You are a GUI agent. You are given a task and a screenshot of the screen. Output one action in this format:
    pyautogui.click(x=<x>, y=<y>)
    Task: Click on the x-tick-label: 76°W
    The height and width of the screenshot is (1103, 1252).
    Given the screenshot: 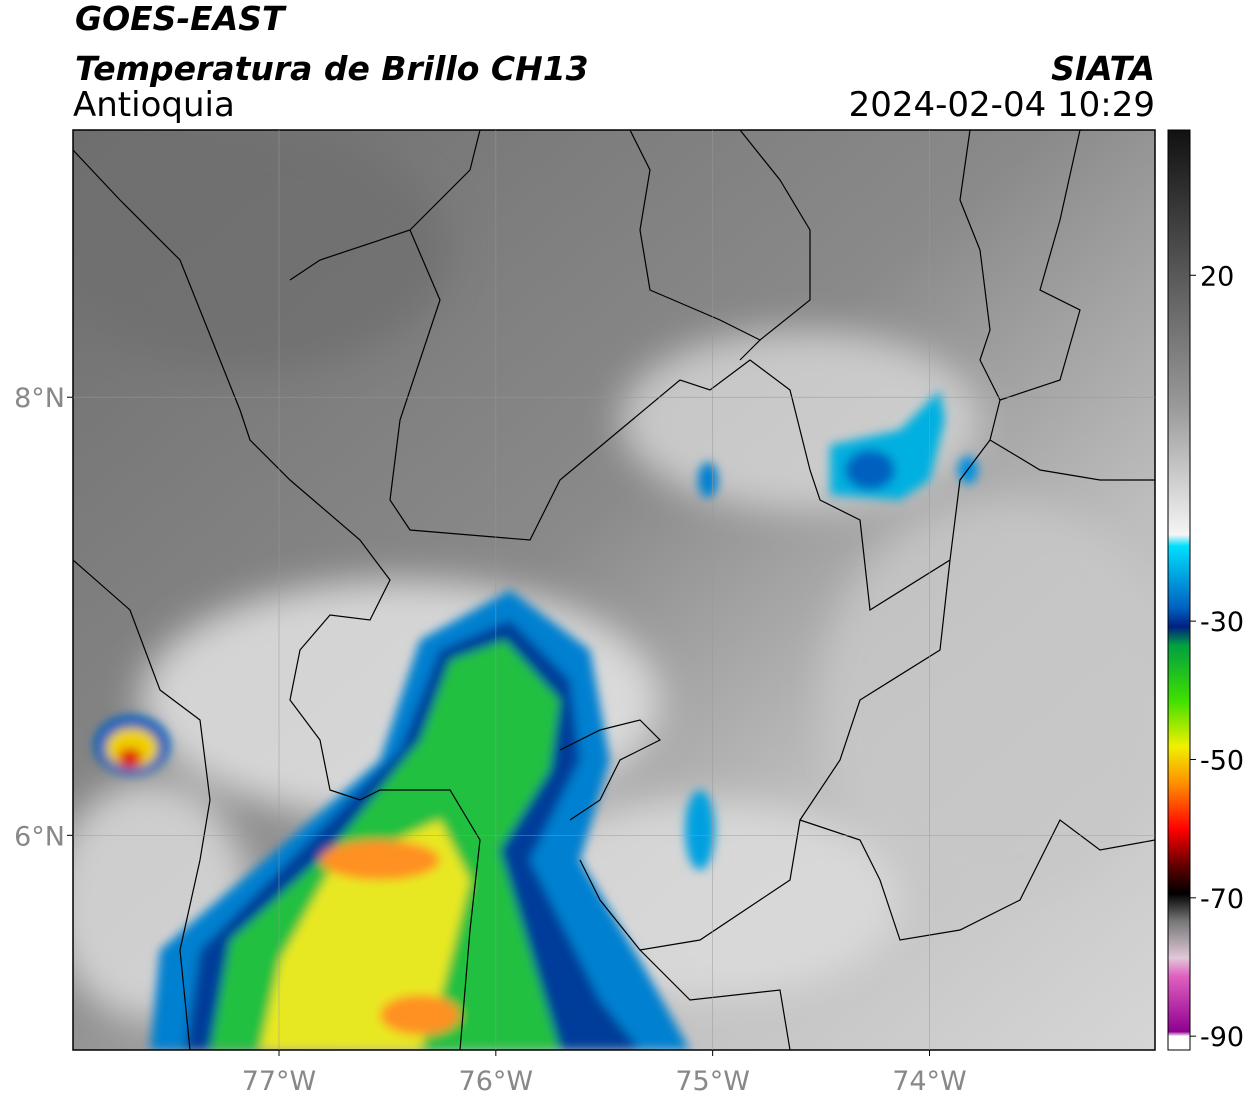 What is the action you would take?
    pyautogui.click(x=496, y=1081)
    